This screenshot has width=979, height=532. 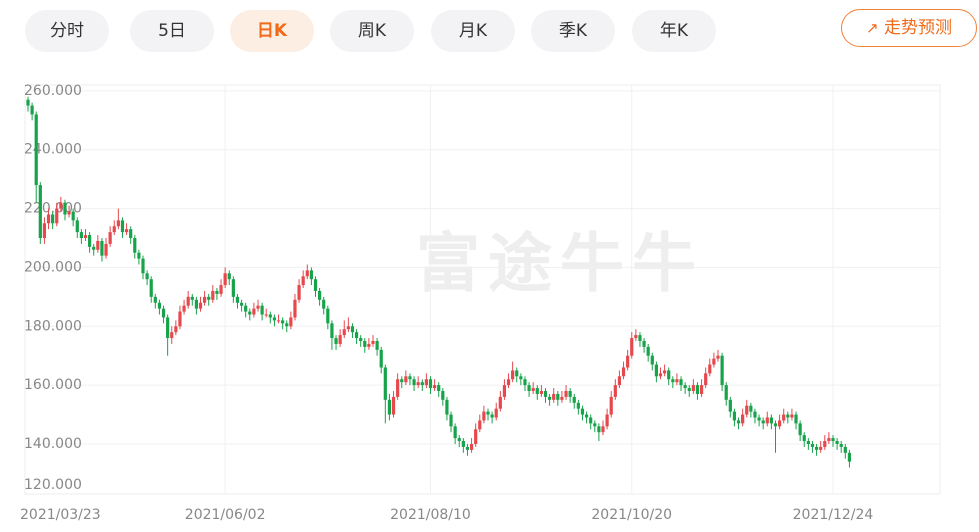 What do you see at coordinates (833, 515) in the screenshot?
I see `x-tick-label: 2021/12/24` at bounding box center [833, 515].